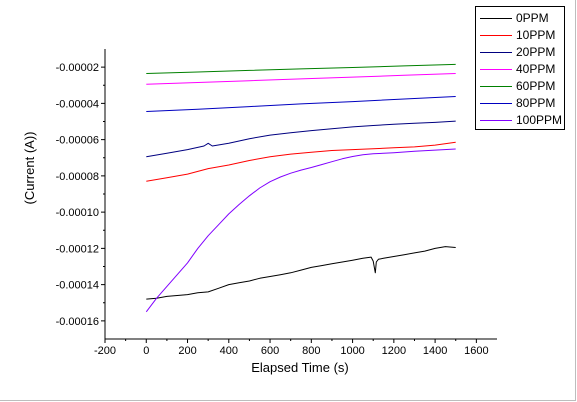  I want to click on x-axis-title: Elapsed Time (s), so click(300, 367).